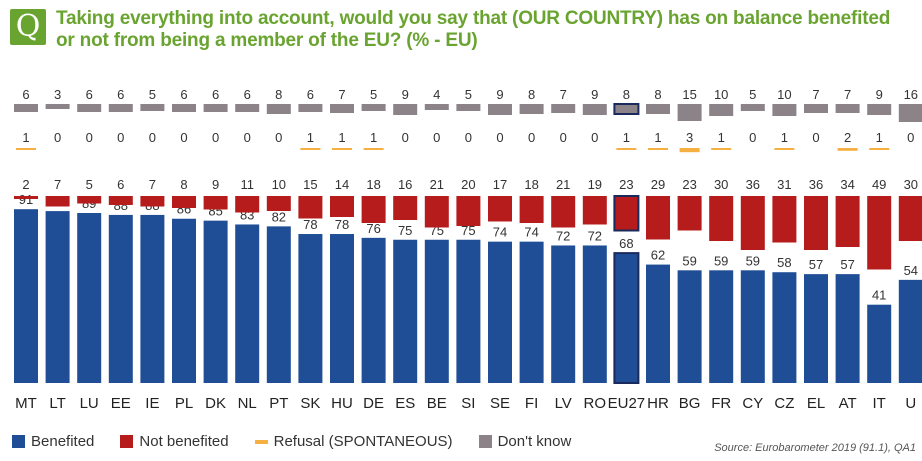 The height and width of the screenshot is (461, 922). I want to click on legend-item-benefited: Benefited, so click(53, 441).